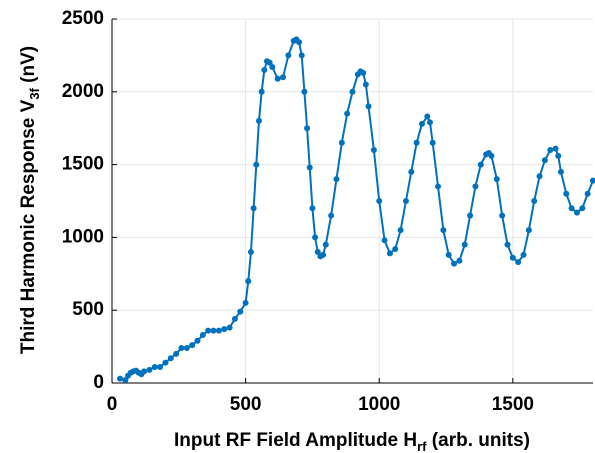 This screenshot has height=453, width=595. What do you see at coordinates (83, 236) in the screenshot?
I see `y-tick-label: 1000` at bounding box center [83, 236].